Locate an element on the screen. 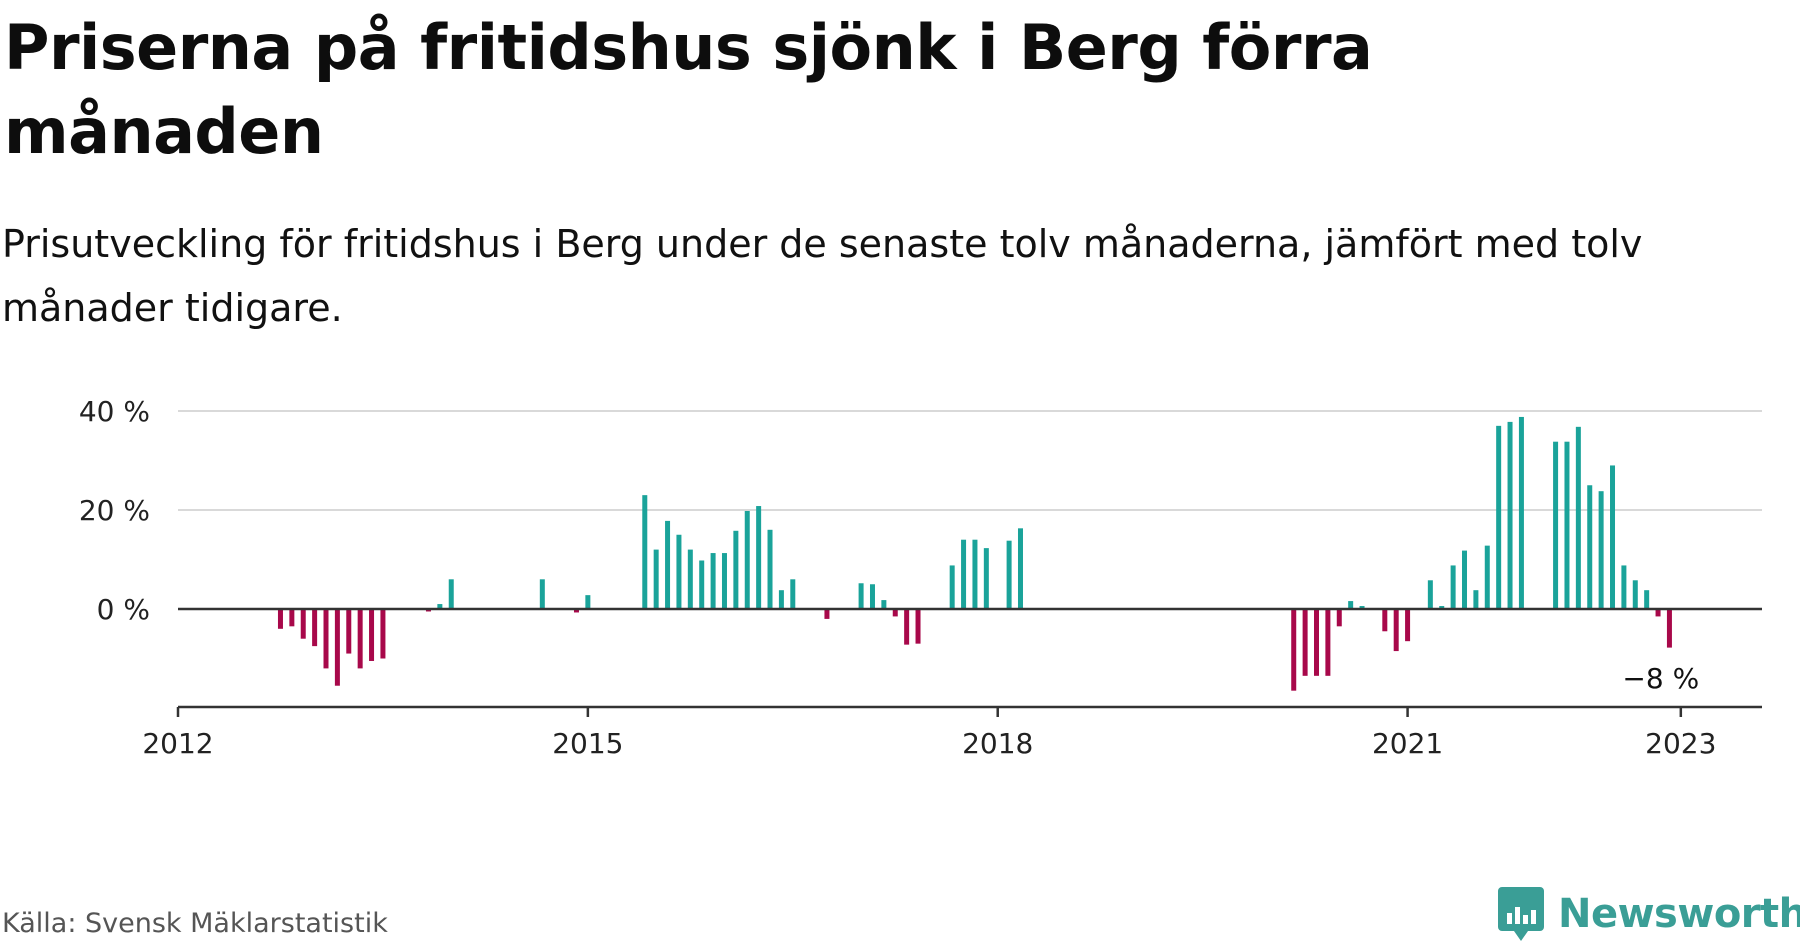  y-axis-ticks: 0 % 20 % 40 % is located at coordinates (114, 510).